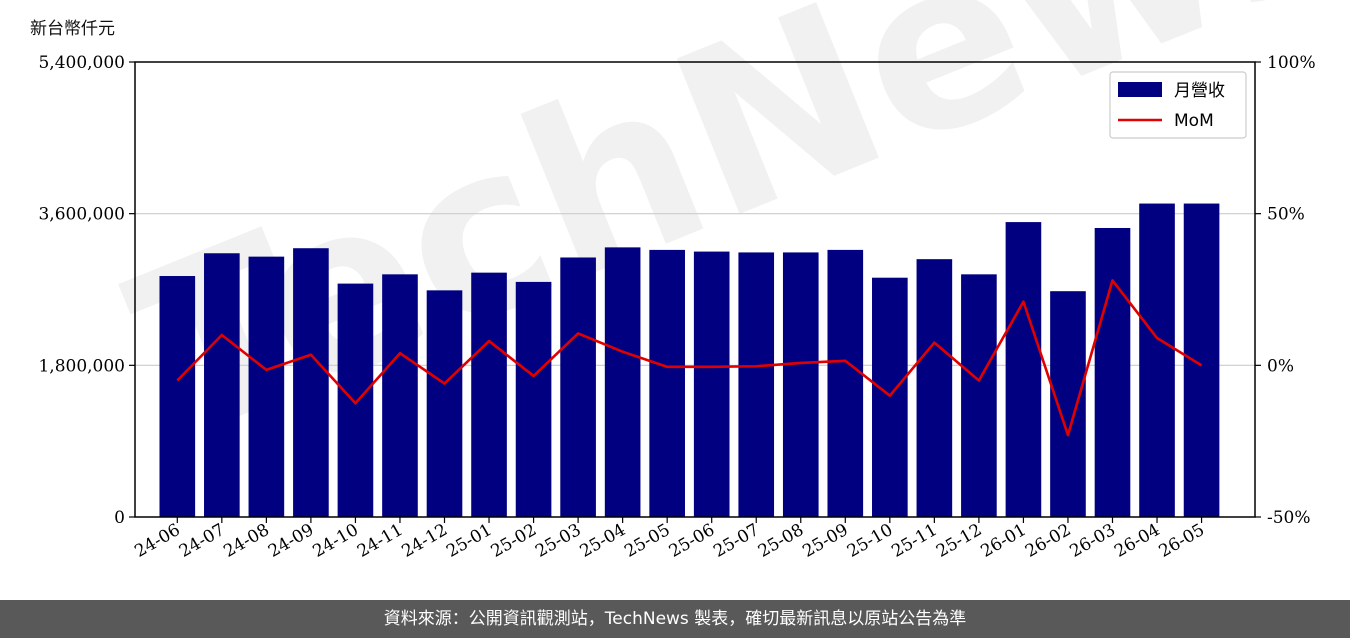 The width and height of the screenshot is (1350, 638). I want to click on y-right-tick-label: -50%, so click(1289, 518).